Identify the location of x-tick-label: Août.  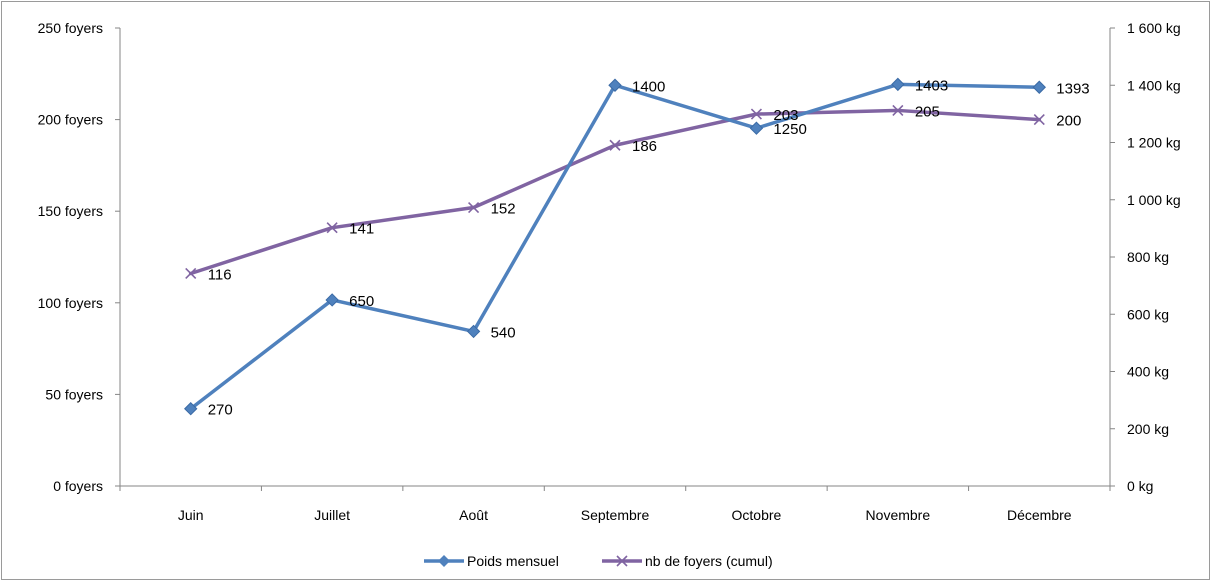
(473, 515).